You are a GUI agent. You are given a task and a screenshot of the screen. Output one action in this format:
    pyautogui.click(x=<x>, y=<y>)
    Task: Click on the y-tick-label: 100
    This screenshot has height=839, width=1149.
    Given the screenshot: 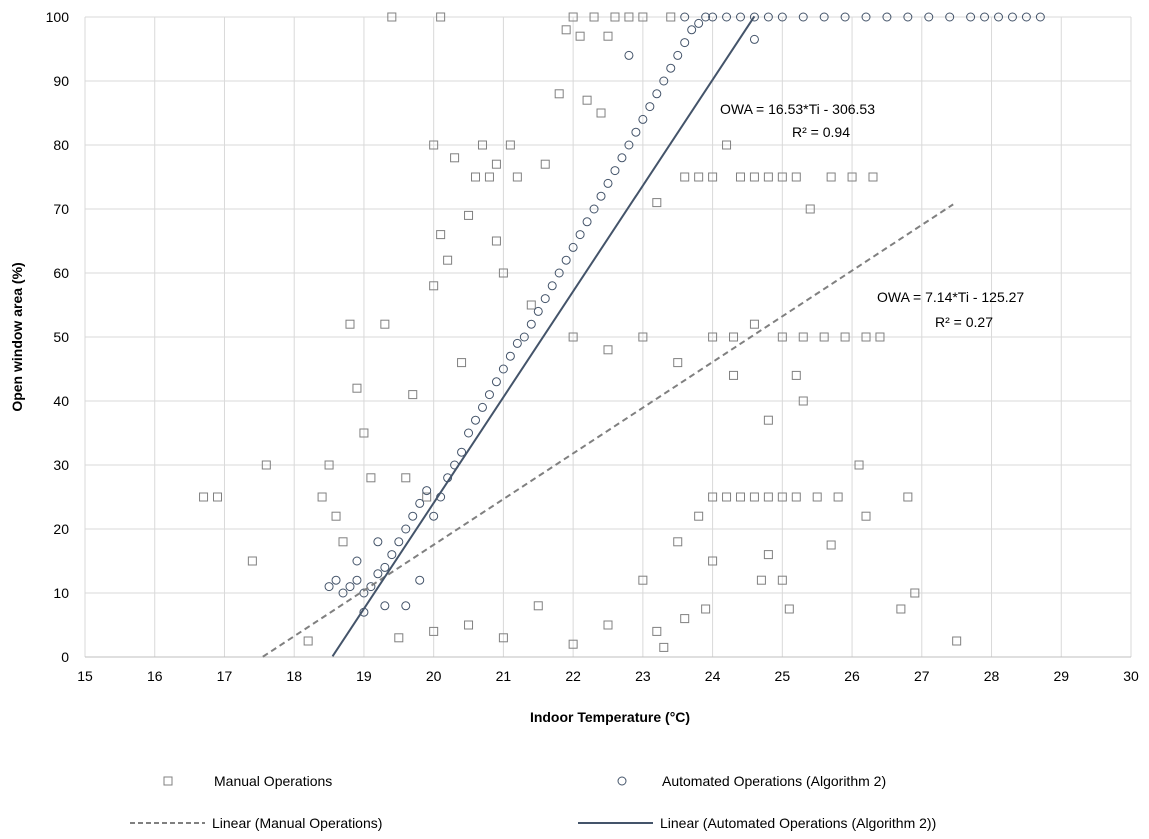 What is the action you would take?
    pyautogui.click(x=58, y=17)
    